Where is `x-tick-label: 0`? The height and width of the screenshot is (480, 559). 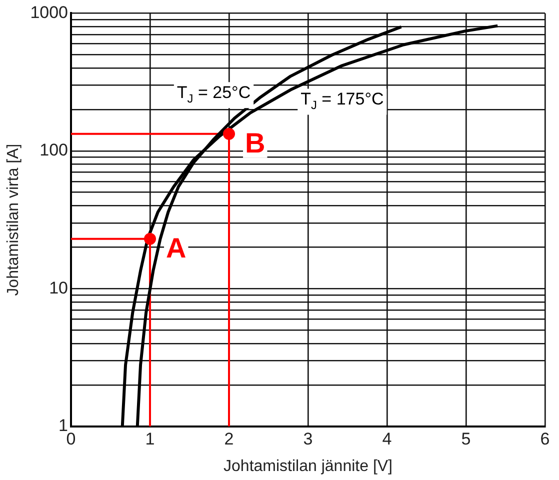 x-tick-label: 0 is located at coordinates (71, 438).